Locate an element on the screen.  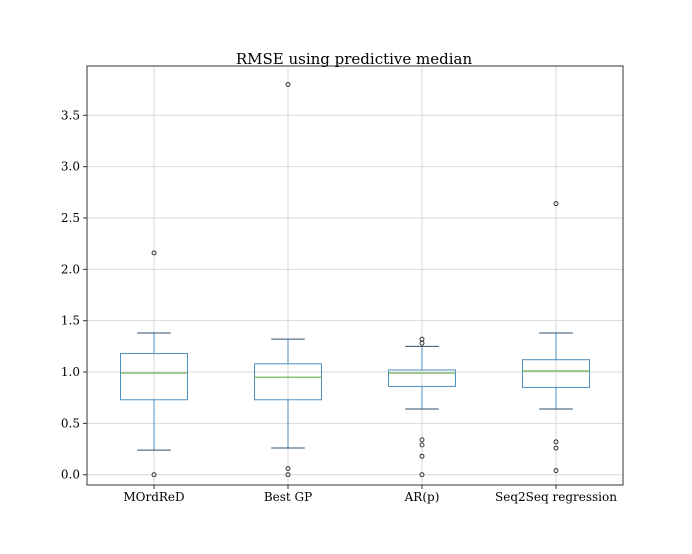
y-tick-label: 0.5 is located at coordinates (70, 423).